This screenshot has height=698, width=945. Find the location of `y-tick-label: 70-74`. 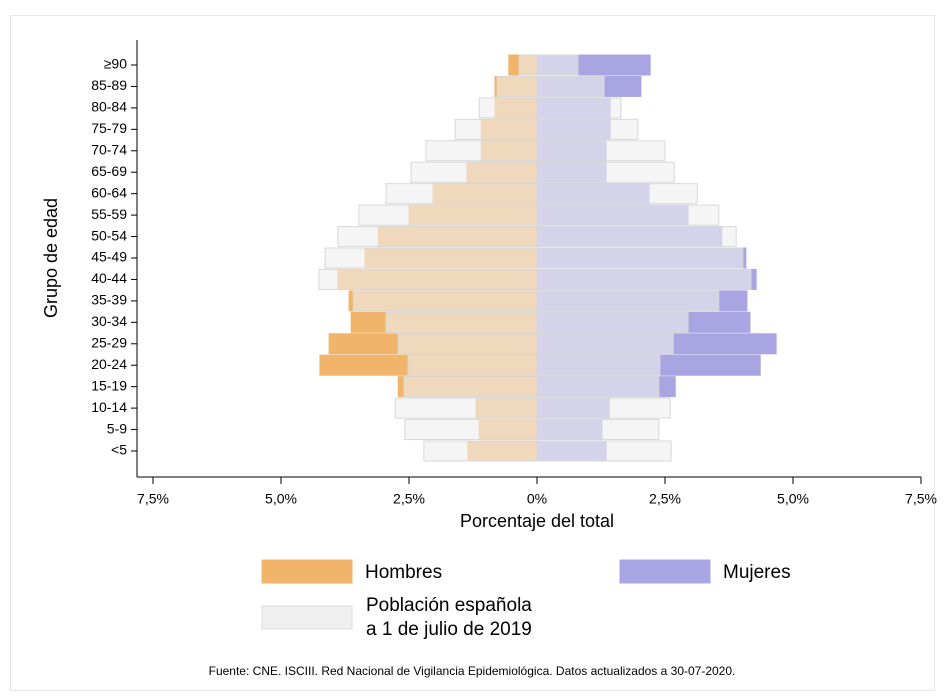

y-tick-label: 70-74 is located at coordinates (109, 149).